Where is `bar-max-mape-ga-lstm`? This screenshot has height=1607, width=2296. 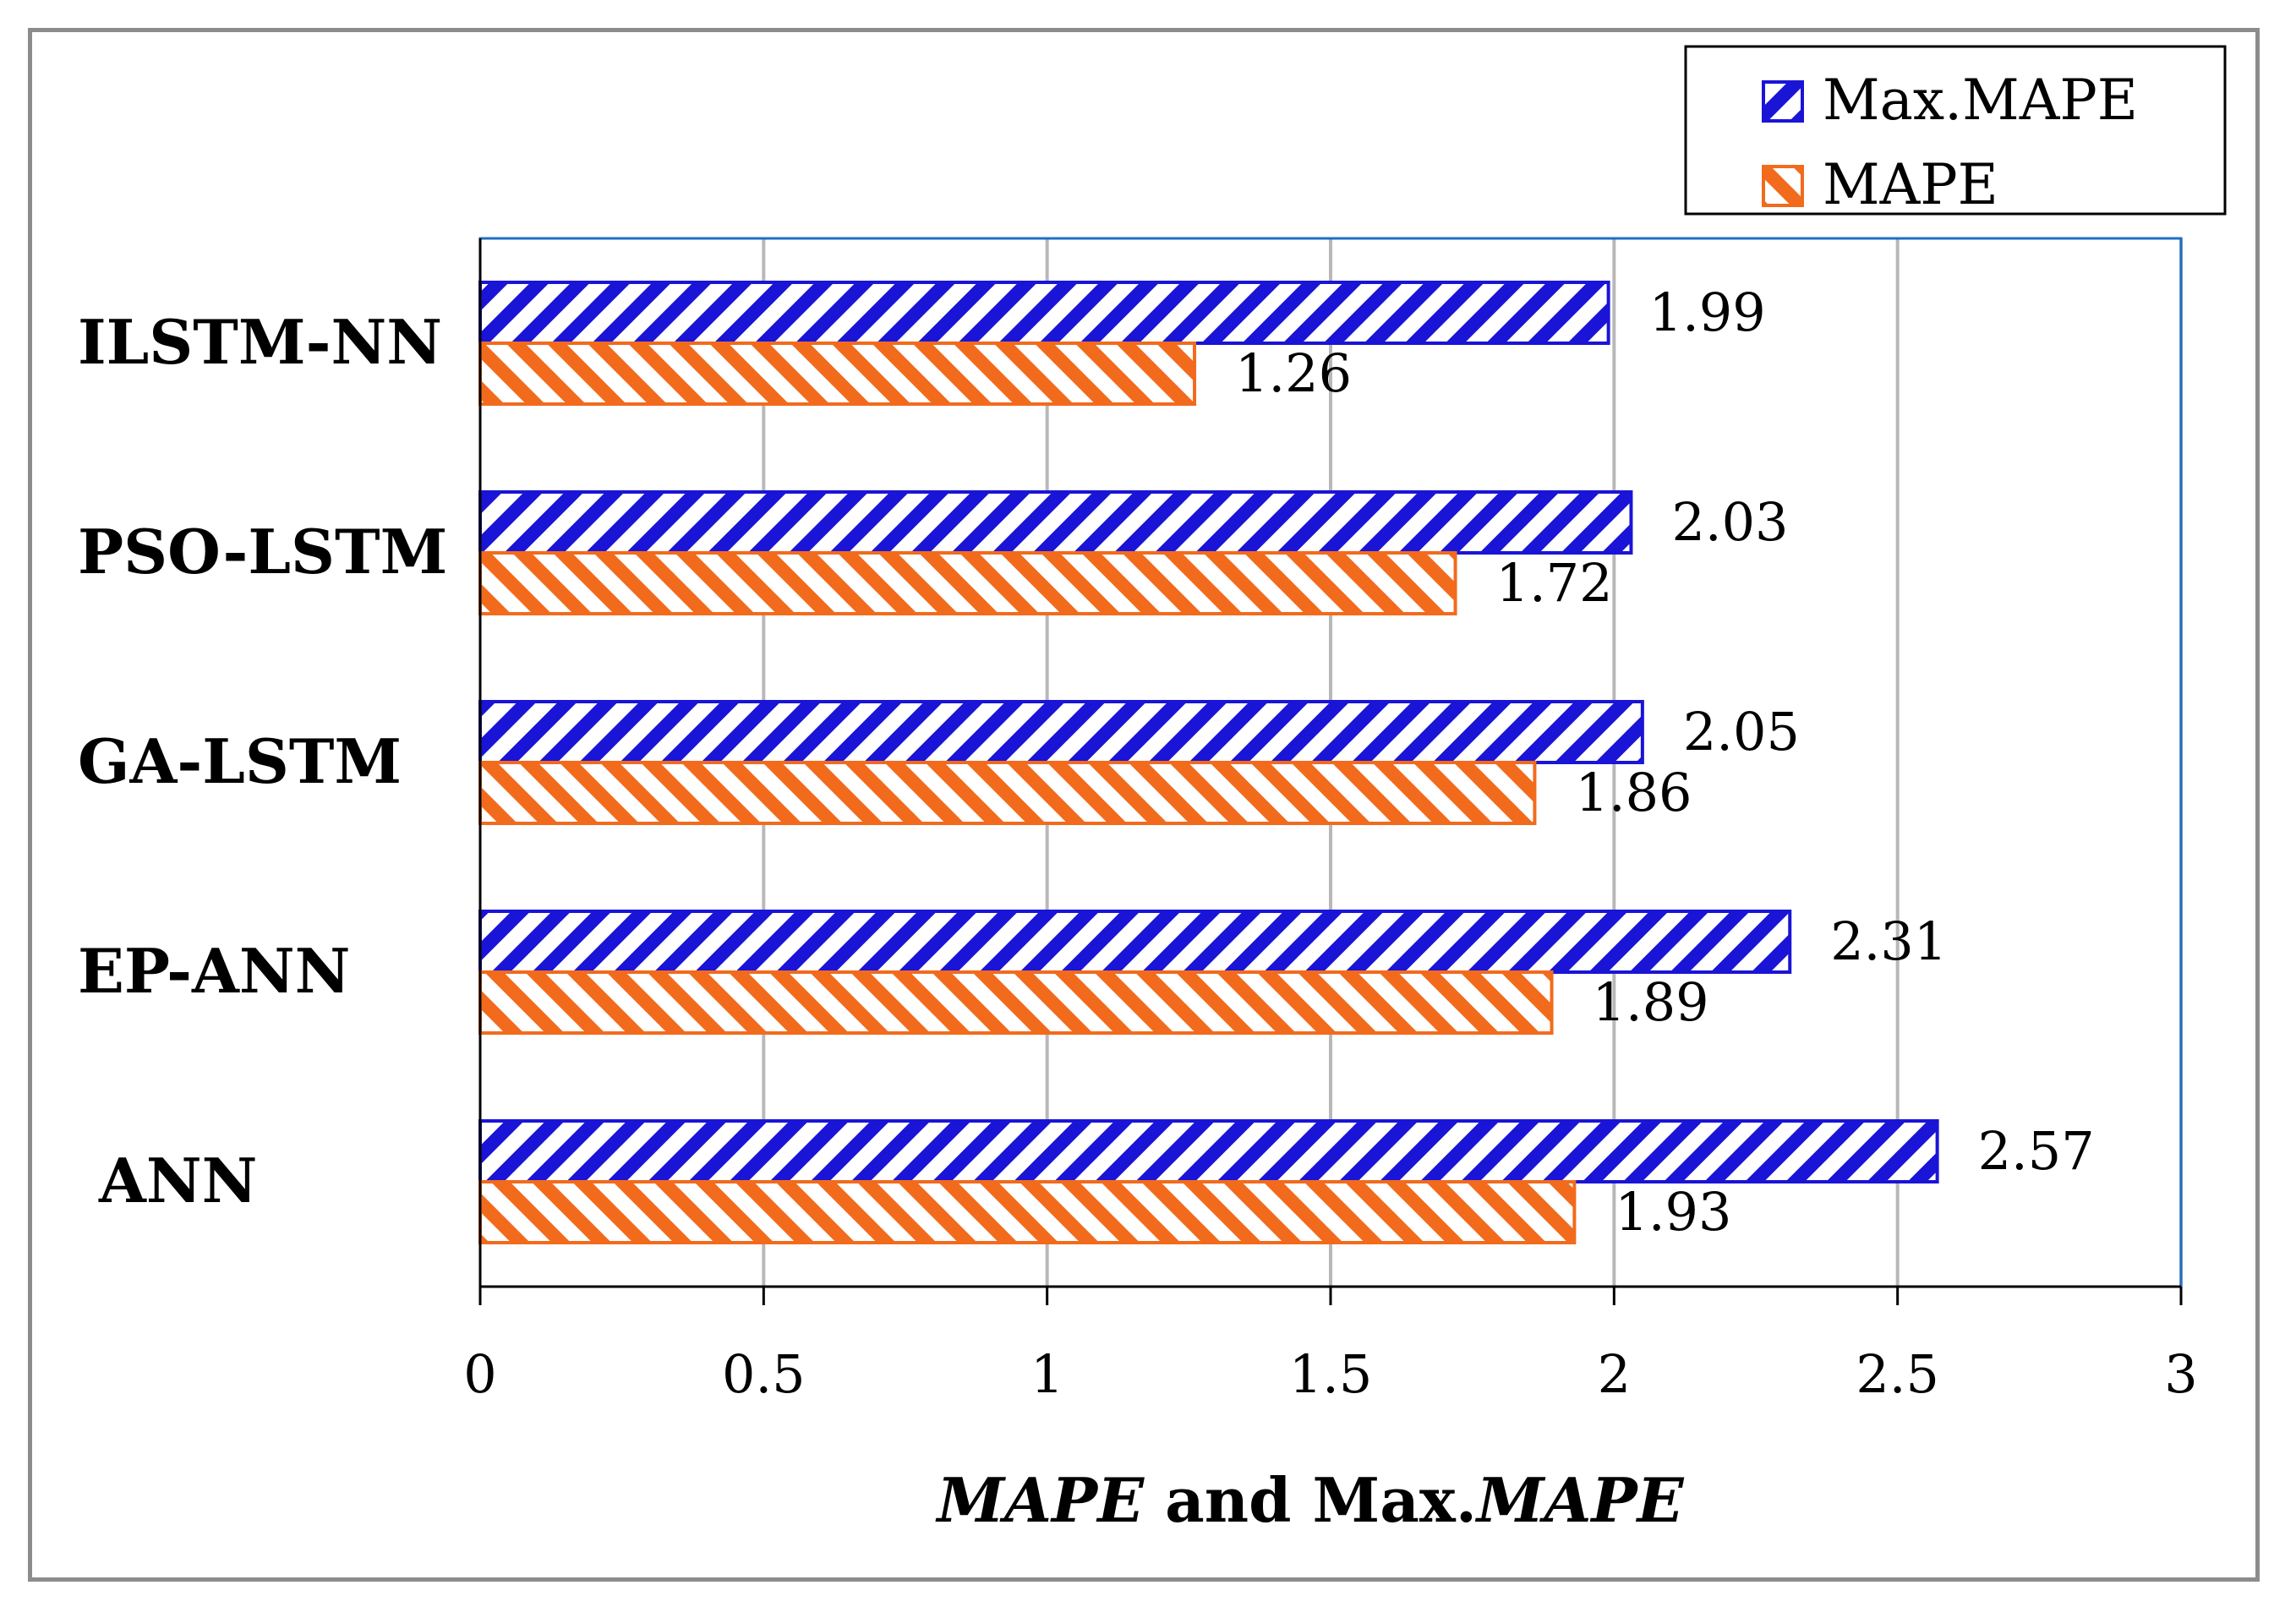
bar-max-mape-ga-lstm is located at coordinates (1061, 732).